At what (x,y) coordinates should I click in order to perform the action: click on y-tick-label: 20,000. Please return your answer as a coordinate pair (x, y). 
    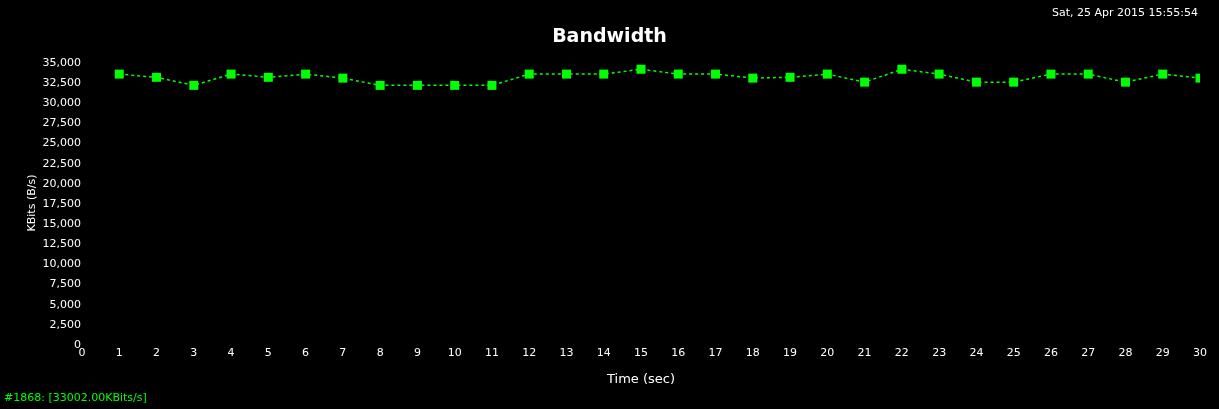
    Looking at the image, I should click on (61, 183).